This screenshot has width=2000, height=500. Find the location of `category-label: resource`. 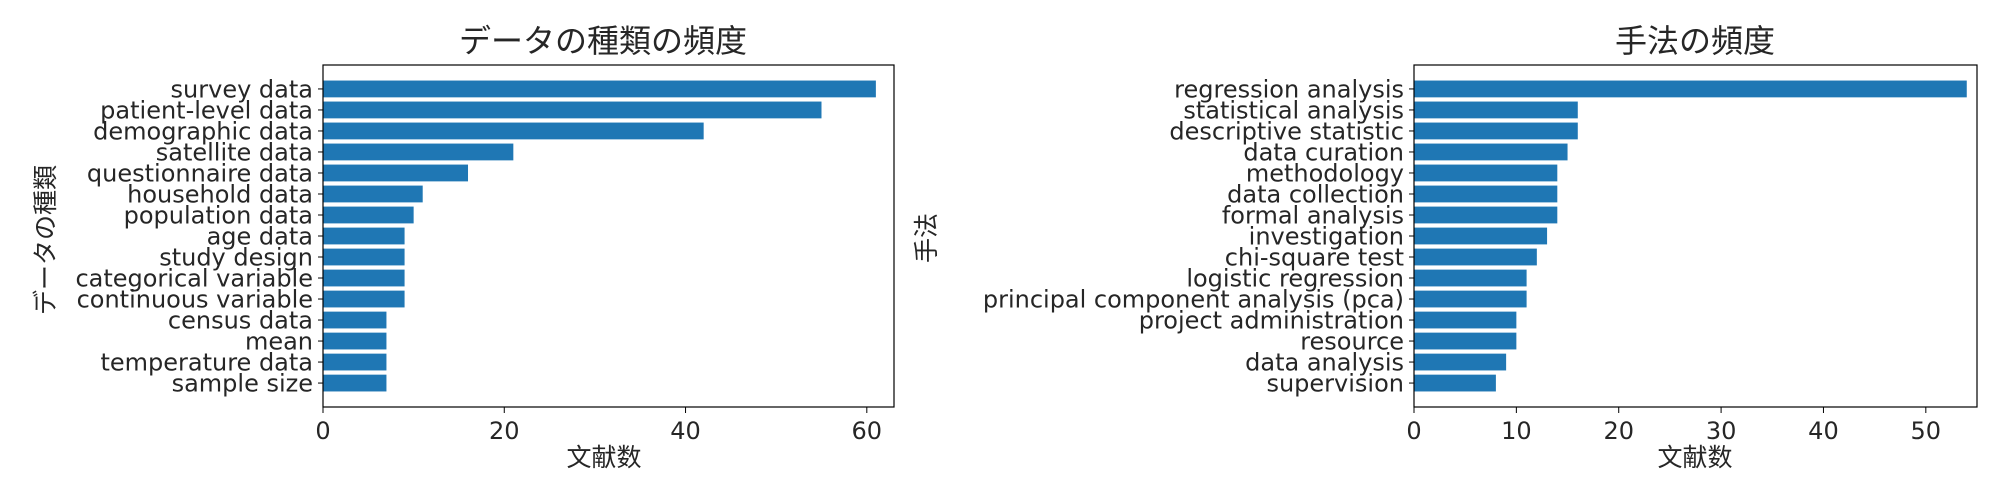

category-label: resource is located at coordinates (1352, 342).